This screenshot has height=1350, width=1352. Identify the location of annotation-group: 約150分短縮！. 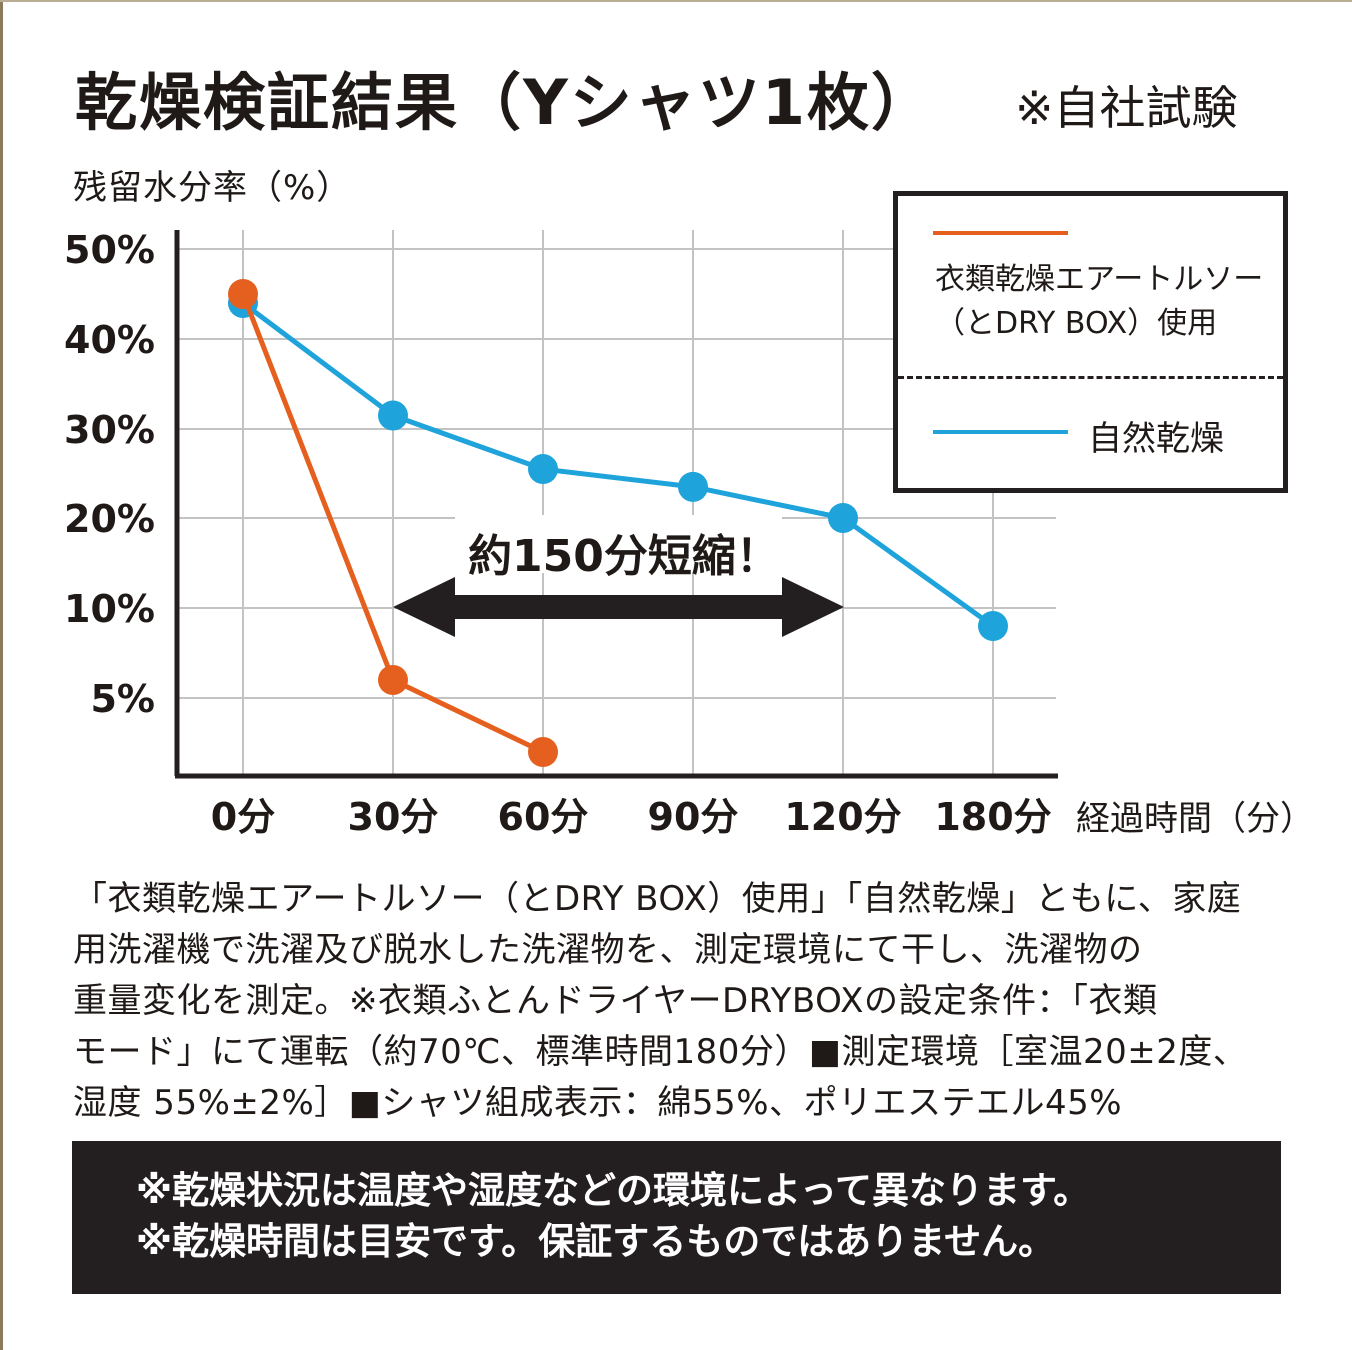
(618, 576).